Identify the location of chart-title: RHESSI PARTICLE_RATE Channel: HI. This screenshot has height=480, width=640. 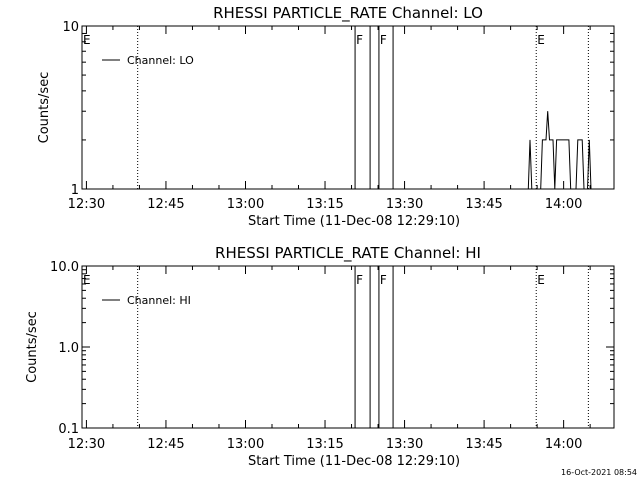
(348, 253).